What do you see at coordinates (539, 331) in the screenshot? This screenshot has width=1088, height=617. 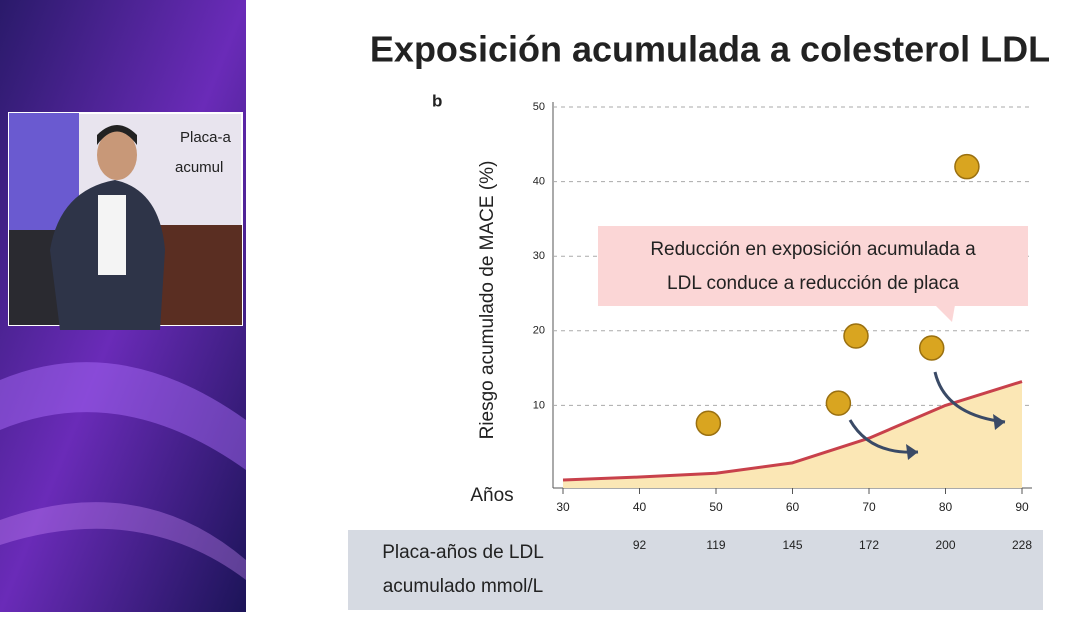 I see `y-tick-label: 20` at bounding box center [539, 331].